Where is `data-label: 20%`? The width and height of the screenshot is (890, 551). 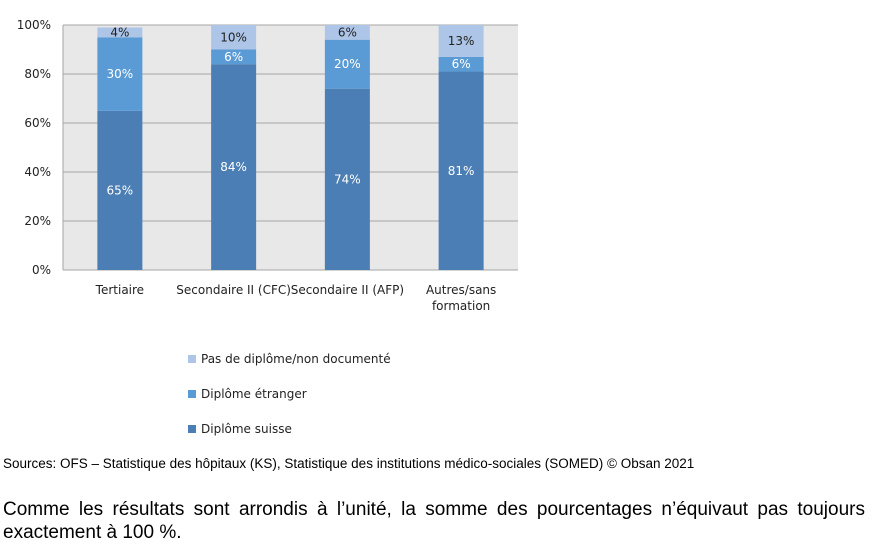
data-label: 20% is located at coordinates (347, 64).